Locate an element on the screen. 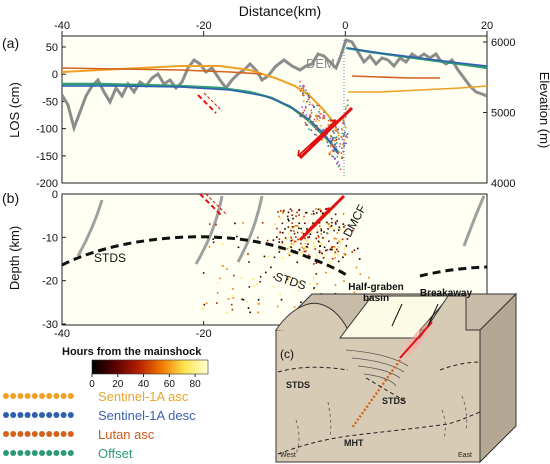 This screenshot has height=464, width=550. panel-a-ylabel: LOS (cm) is located at coordinates (14, 110).